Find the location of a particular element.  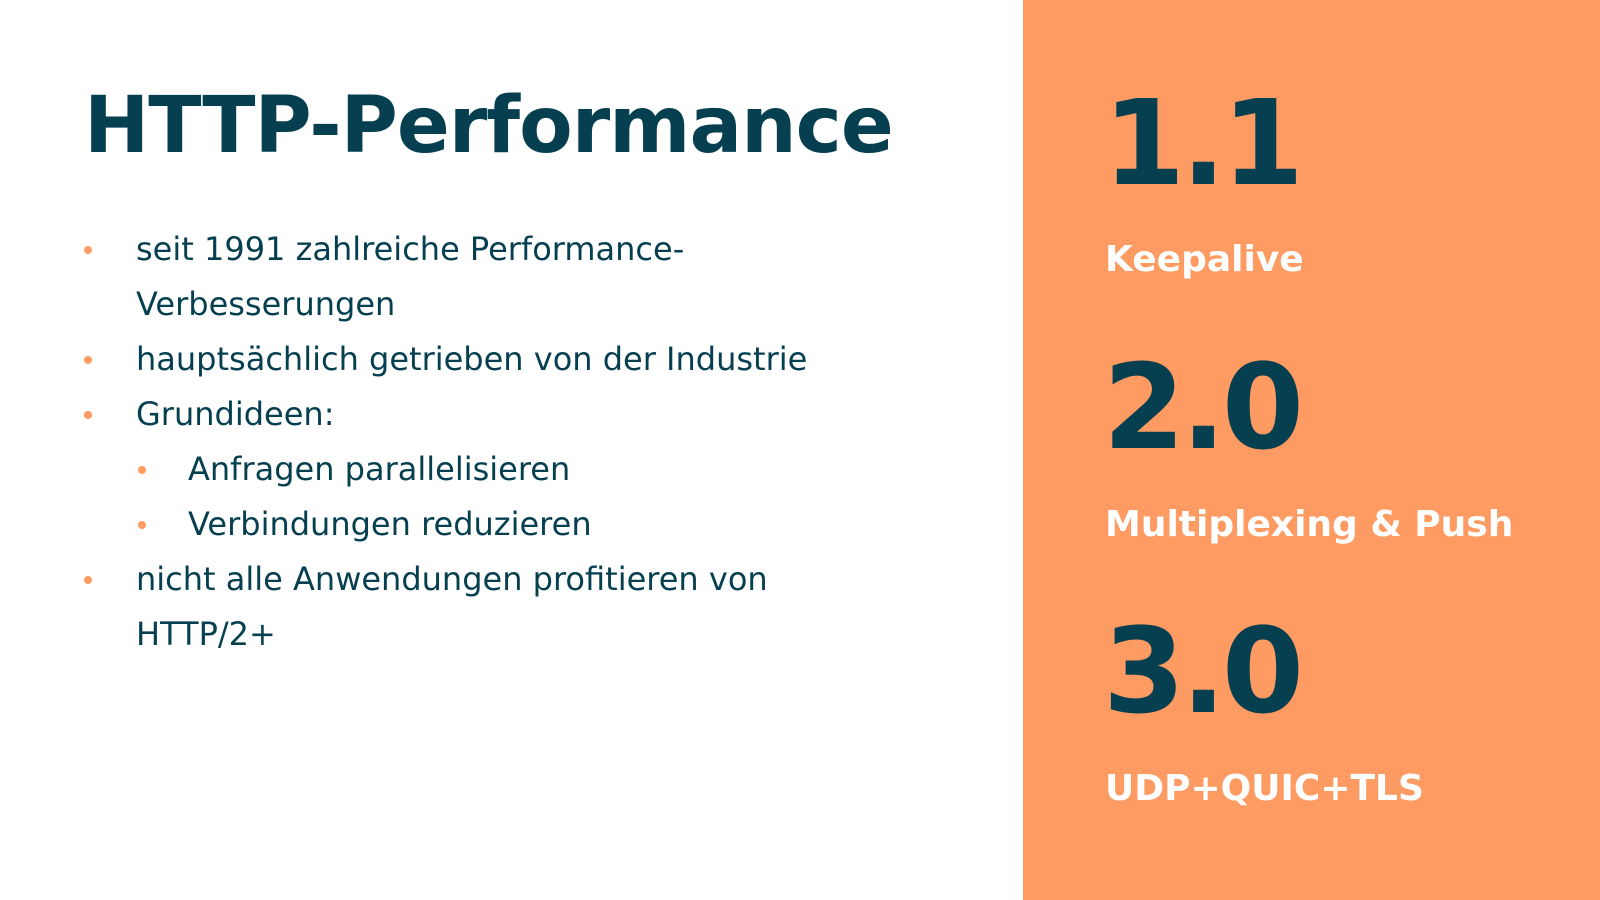

bullet-item: Grundideen: is located at coordinates (534, 414).